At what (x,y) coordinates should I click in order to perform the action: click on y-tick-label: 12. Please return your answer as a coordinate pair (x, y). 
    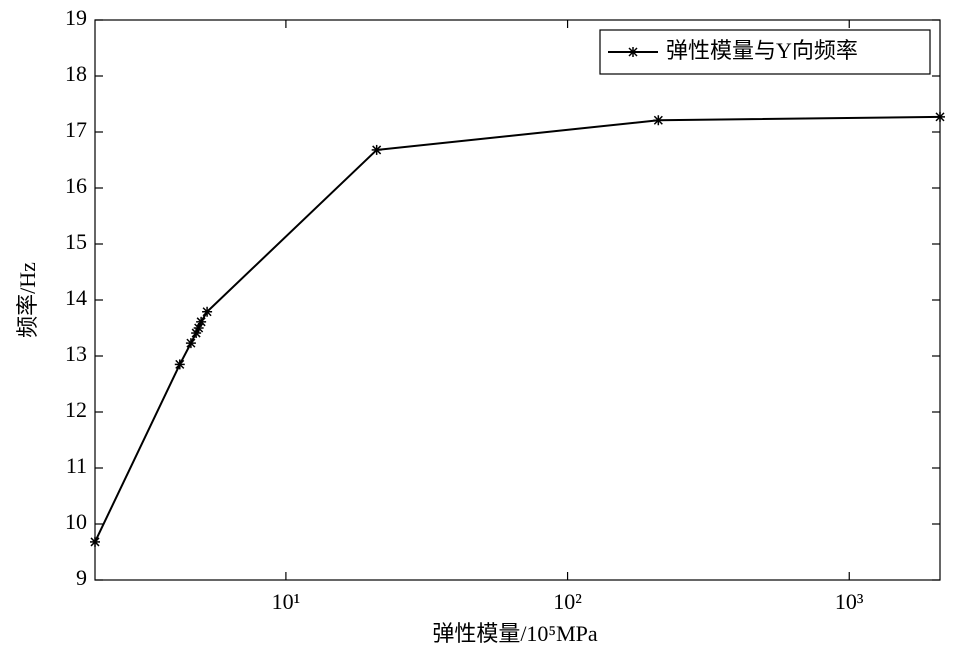
    Looking at the image, I should click on (76, 409).